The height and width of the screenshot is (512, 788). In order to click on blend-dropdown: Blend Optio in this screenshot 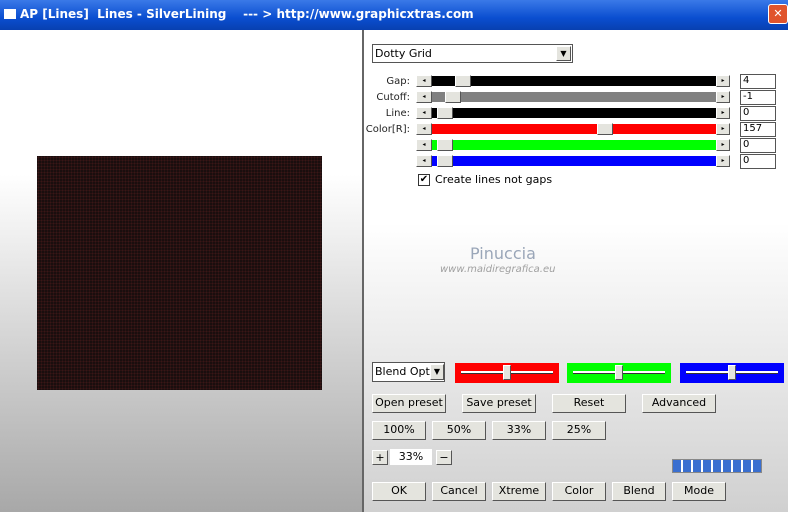, I will do `click(408, 372)`.